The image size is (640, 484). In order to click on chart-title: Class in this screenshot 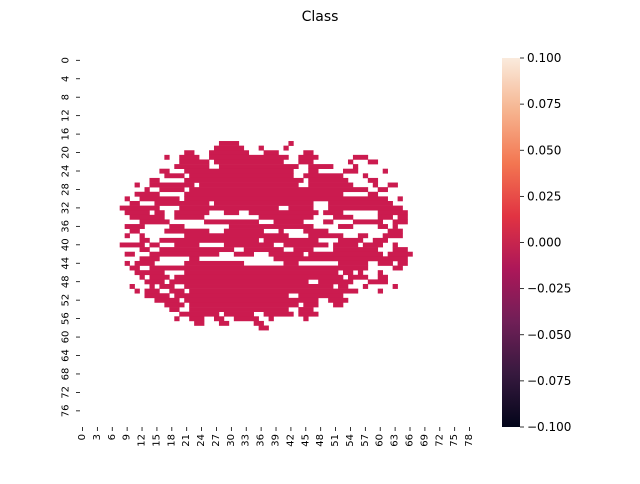, I will do `click(320, 17)`.